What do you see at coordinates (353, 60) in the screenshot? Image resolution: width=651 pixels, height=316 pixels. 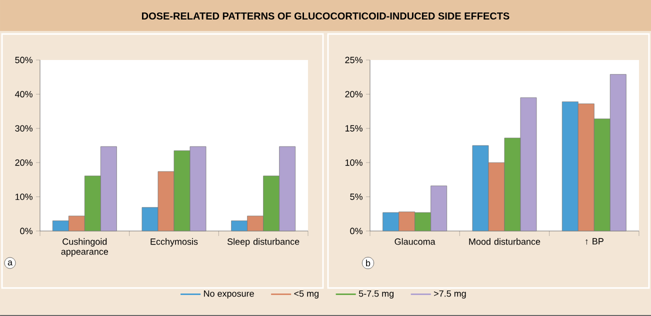 I see `y-tick-label: 25%` at bounding box center [353, 60].